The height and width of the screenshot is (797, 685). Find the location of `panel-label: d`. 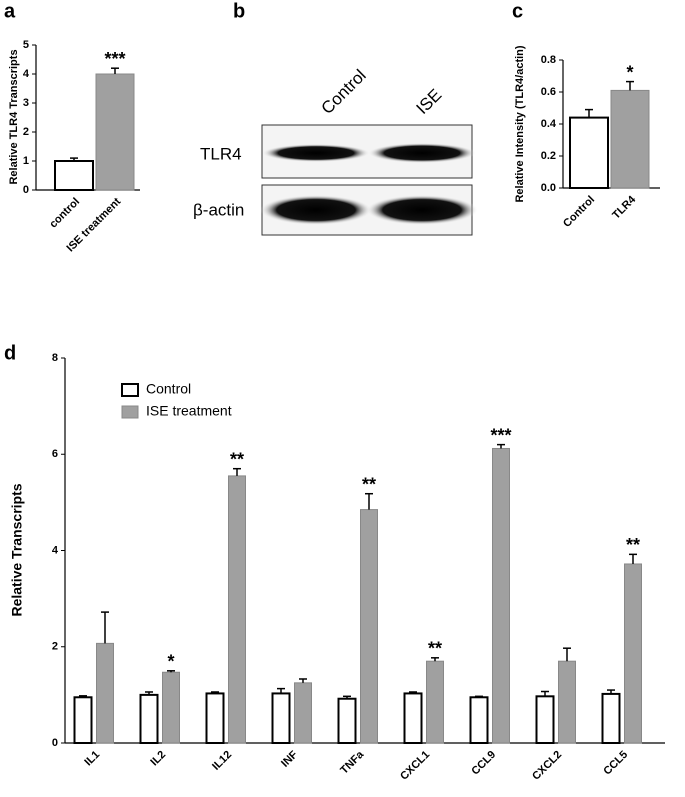

panel-label: d is located at coordinates (10, 353).